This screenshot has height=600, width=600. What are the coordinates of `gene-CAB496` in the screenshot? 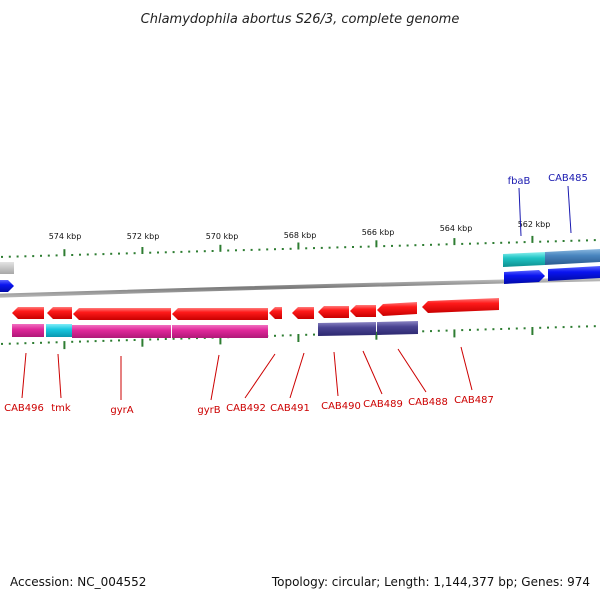 It's located at (28, 313).